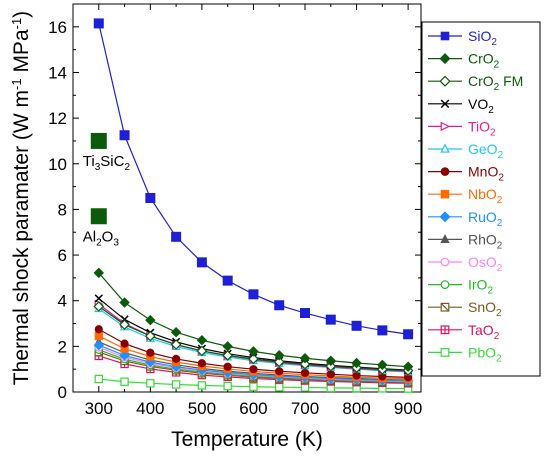 The width and height of the screenshot is (550, 458). Describe the element at coordinates (108, 236) in the screenshot. I see `annotation-label-part: O` at that location.